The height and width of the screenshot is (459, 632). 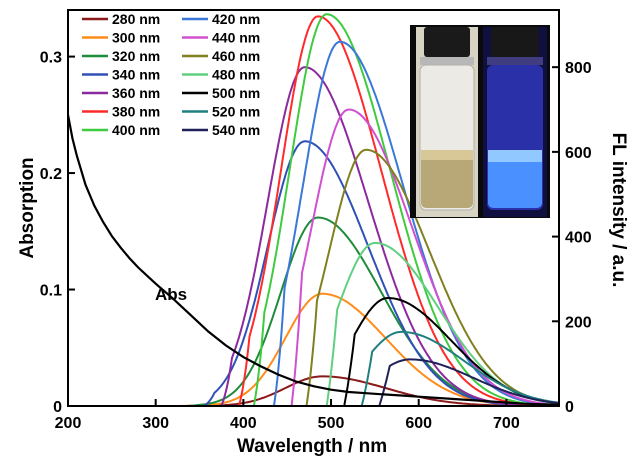 I want to click on y-tick-label-left: 0, so click(x=57, y=407).